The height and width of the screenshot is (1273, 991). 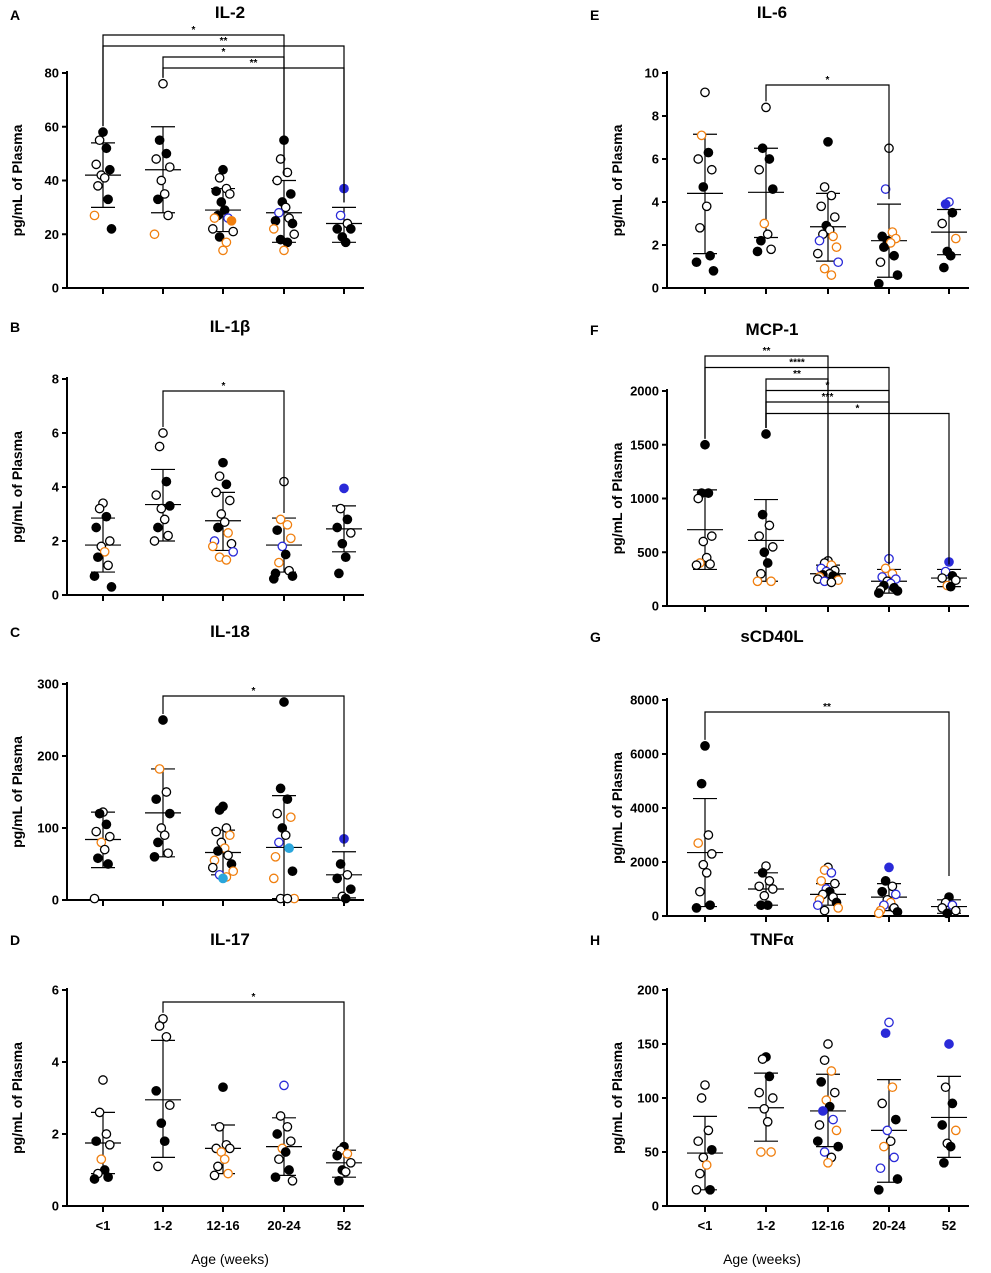 What do you see at coordinates (594, 330) in the screenshot?
I see `panel-letter: F` at bounding box center [594, 330].